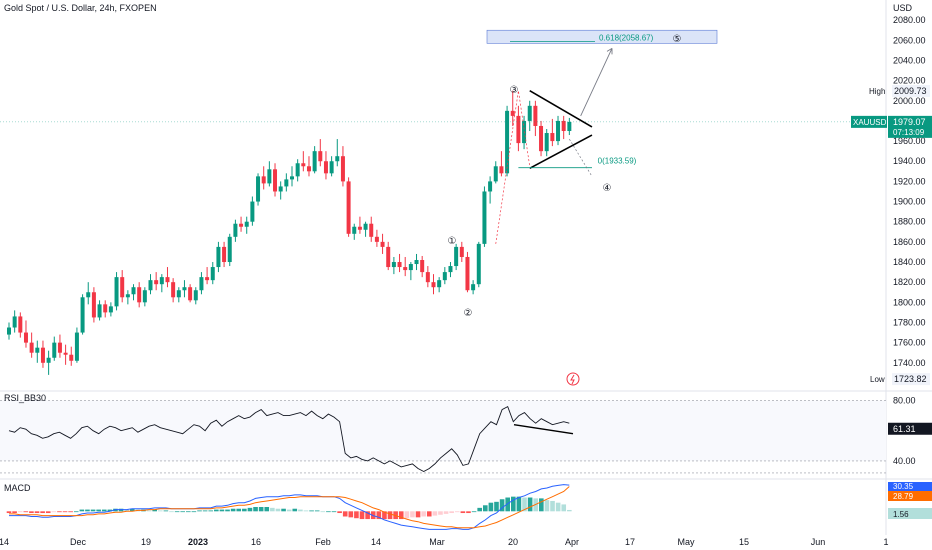 This screenshot has height=550, width=932. What do you see at coordinates (573, 379) in the screenshot?
I see `lightning-icon` at bounding box center [573, 379].